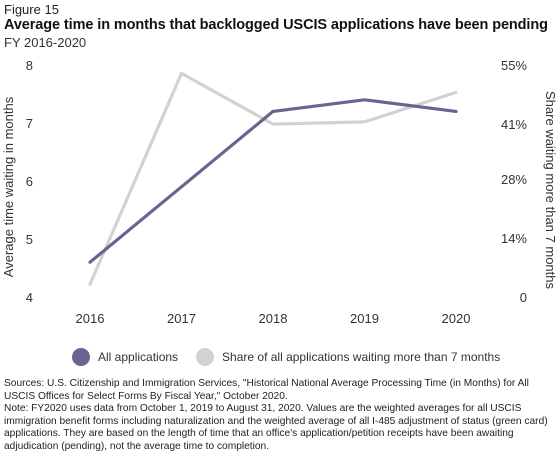  I want to click on right-tick-label: 28%, so click(514, 179).